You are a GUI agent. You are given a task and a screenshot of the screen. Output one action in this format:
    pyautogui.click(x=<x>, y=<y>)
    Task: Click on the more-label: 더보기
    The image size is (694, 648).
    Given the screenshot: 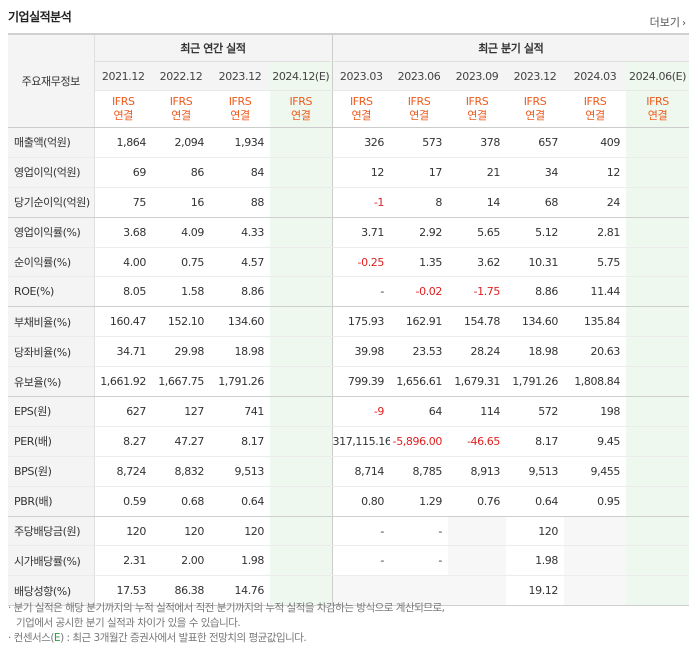 What is the action you would take?
    pyautogui.click(x=664, y=22)
    